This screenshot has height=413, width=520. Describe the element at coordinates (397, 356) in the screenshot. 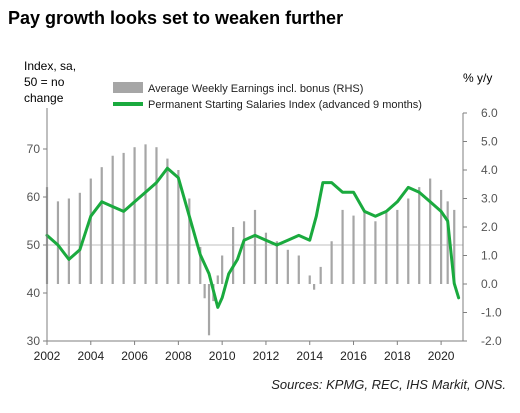

I see `x-tick-label: 2018` at that location.